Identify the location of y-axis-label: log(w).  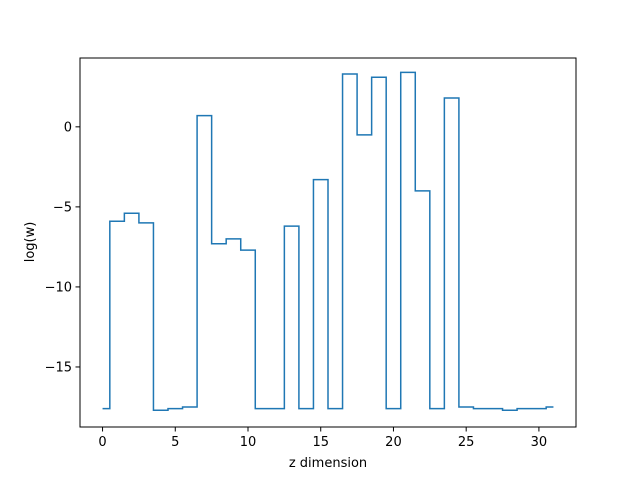
(30, 242).